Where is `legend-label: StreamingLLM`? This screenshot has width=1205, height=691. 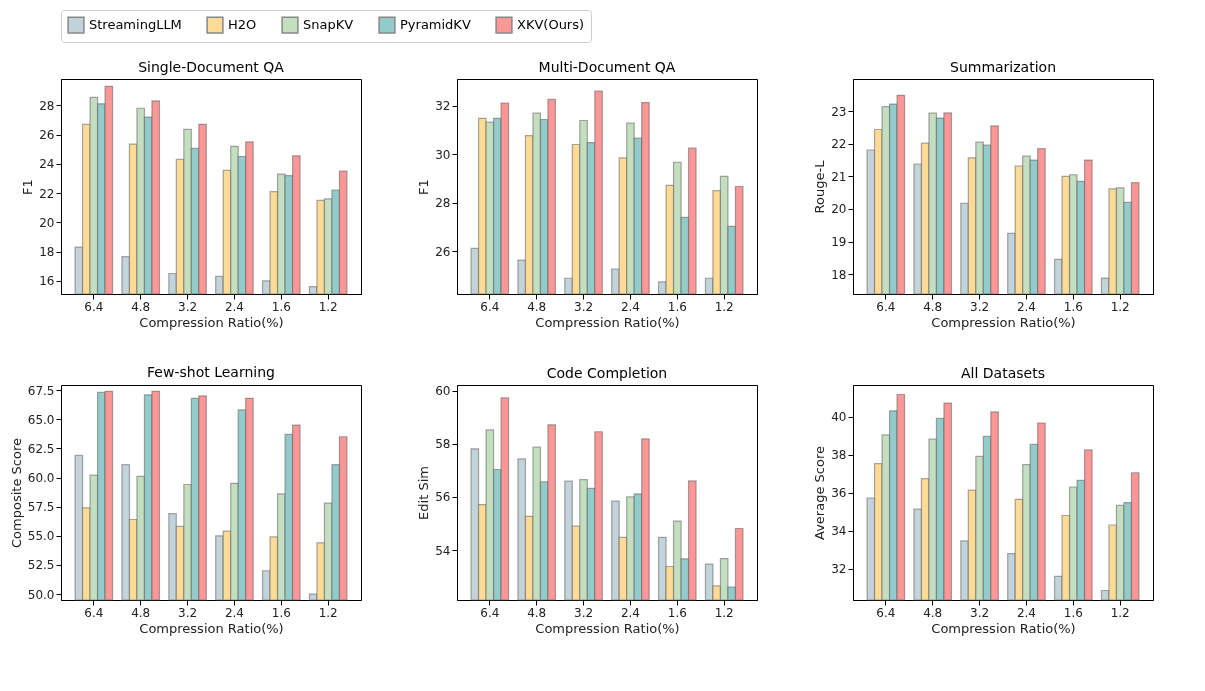
legend-label: StreamingLLM is located at coordinates (135, 25).